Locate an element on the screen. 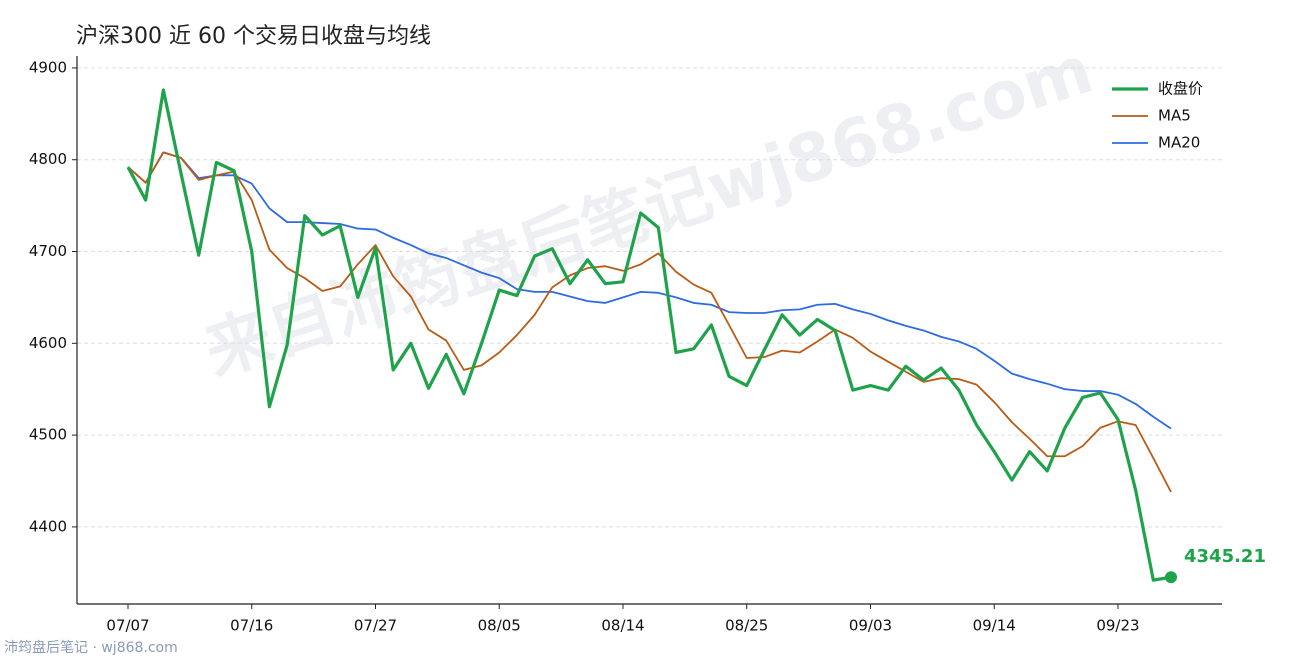 This screenshot has width=1290, height=664. legend-label: MA5 is located at coordinates (1174, 116).